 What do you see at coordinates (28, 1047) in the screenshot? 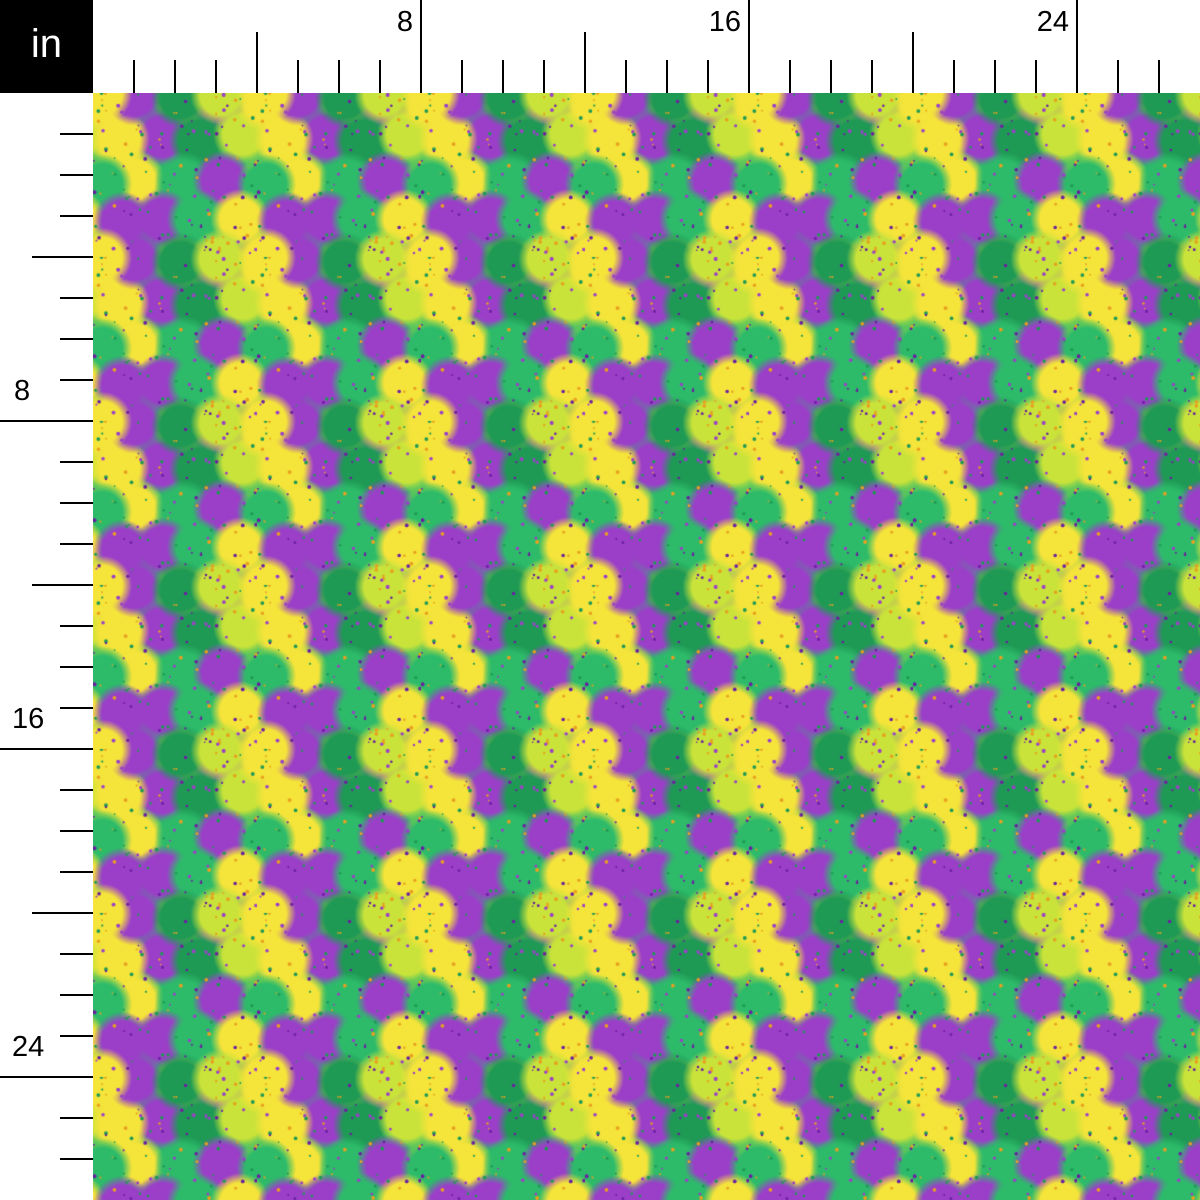
I see `left-ruler-label: 24` at bounding box center [28, 1047].